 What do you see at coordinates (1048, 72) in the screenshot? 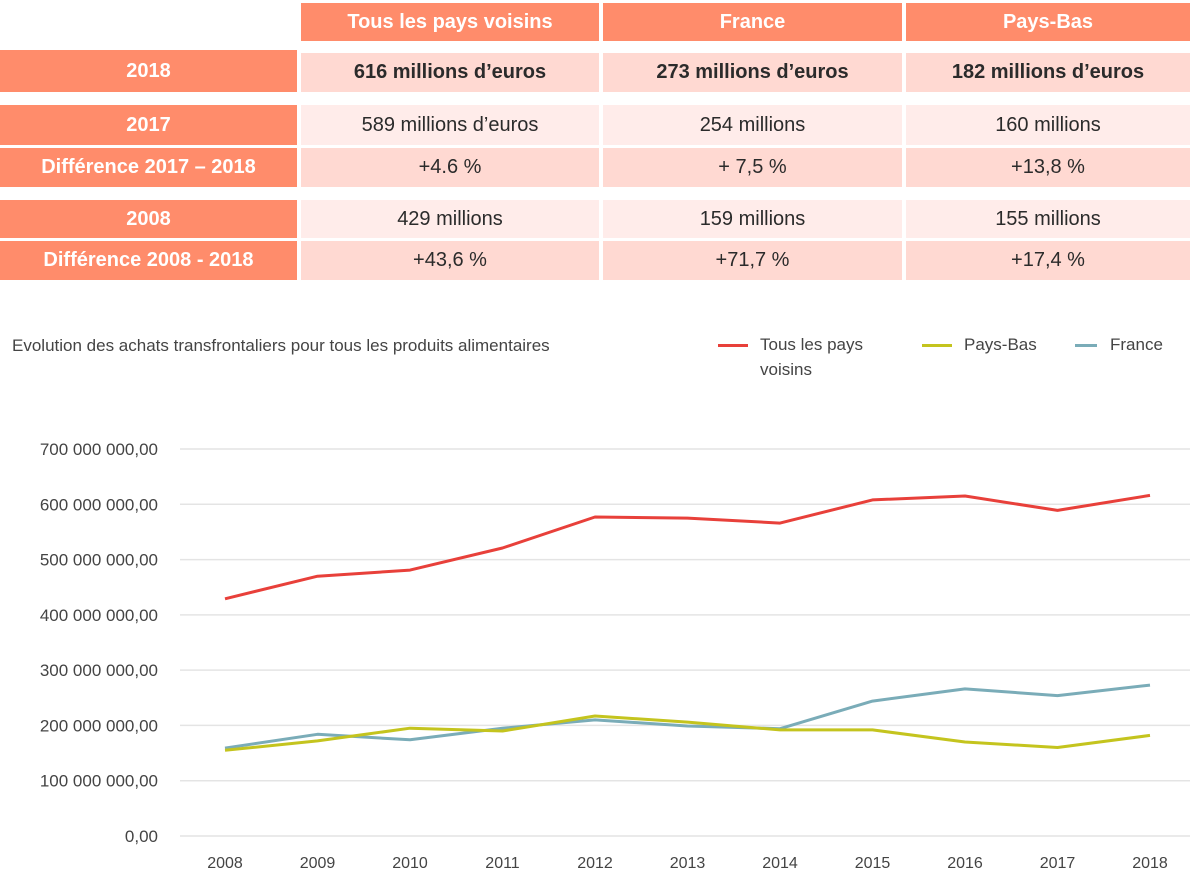
I see `table-cell: 182 millions d’euros` at bounding box center [1048, 72].